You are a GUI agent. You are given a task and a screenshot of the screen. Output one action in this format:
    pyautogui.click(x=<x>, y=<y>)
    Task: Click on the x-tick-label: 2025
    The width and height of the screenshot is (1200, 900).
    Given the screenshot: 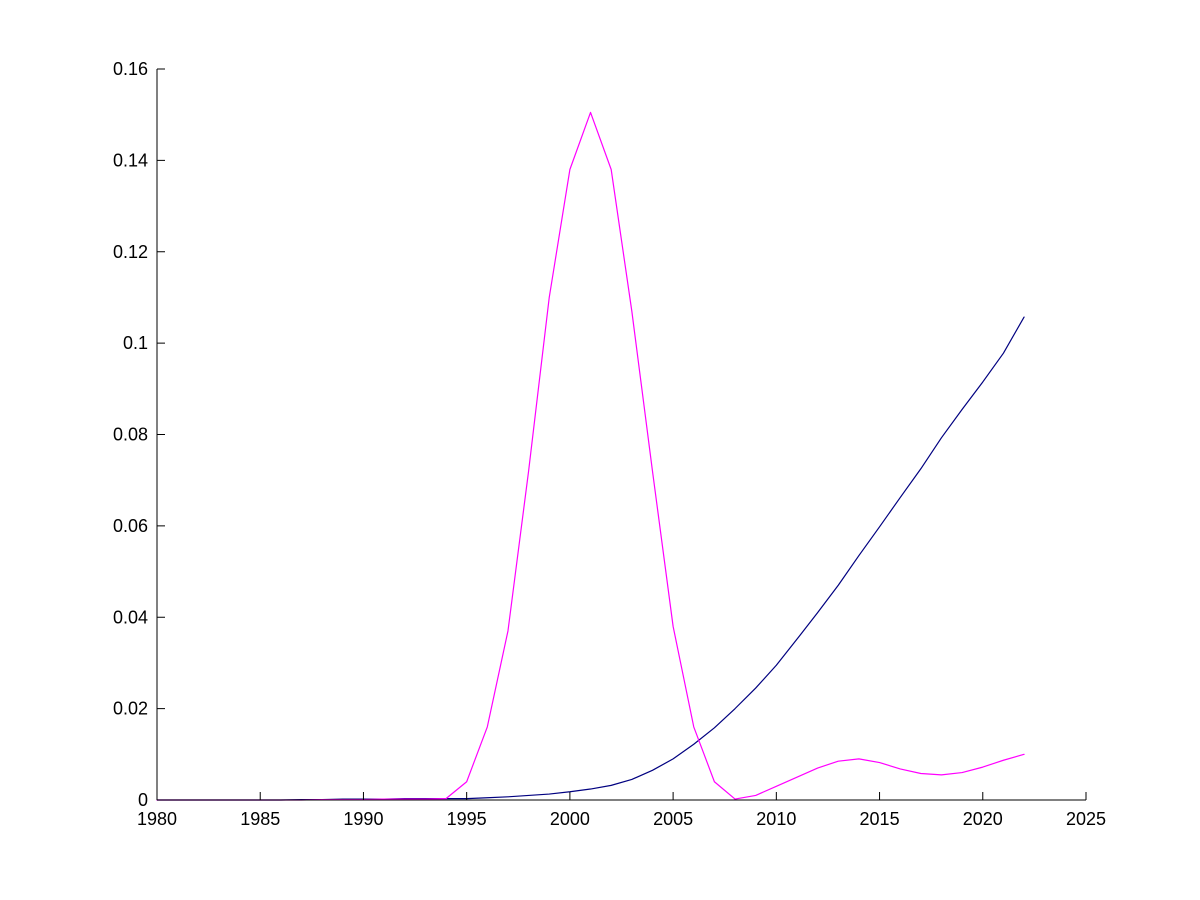 What is the action you would take?
    pyautogui.click(x=1086, y=819)
    